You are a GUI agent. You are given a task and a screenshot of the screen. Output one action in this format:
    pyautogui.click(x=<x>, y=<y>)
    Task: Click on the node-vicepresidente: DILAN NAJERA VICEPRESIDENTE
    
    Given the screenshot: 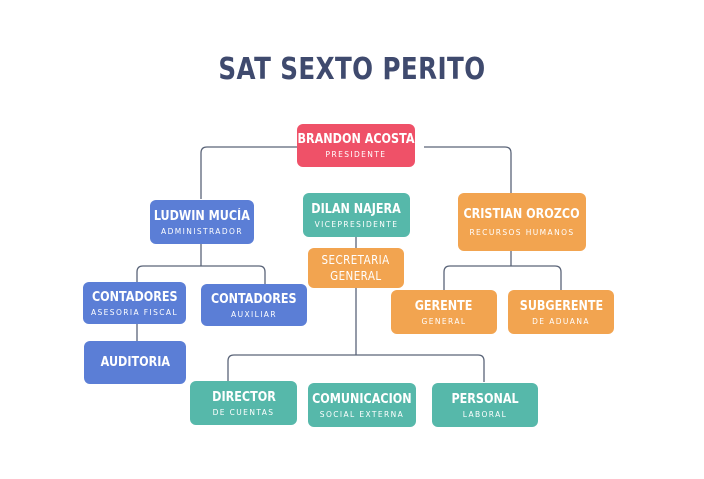 What is the action you would take?
    pyautogui.click(x=356, y=215)
    